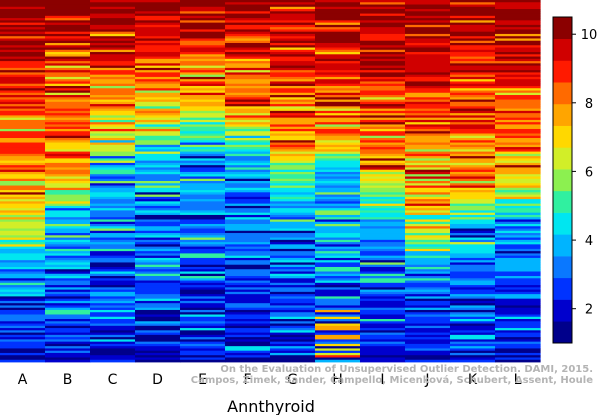  Describe the element at coordinates (562, 28) in the screenshot. I see `colorbar-segment` at that location.